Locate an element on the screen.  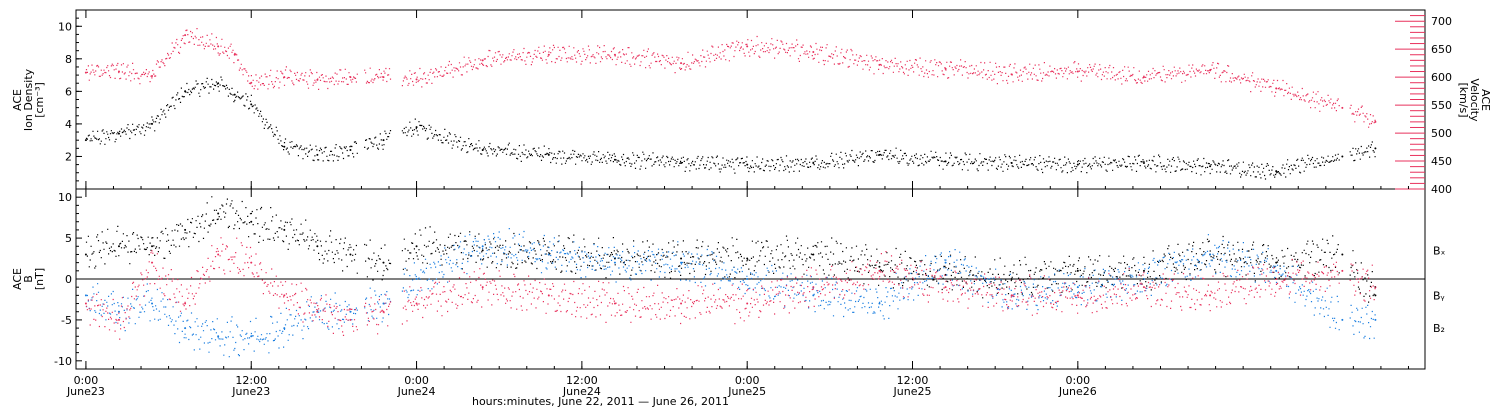
date-tick-label: June23 is located at coordinates (250, 391).